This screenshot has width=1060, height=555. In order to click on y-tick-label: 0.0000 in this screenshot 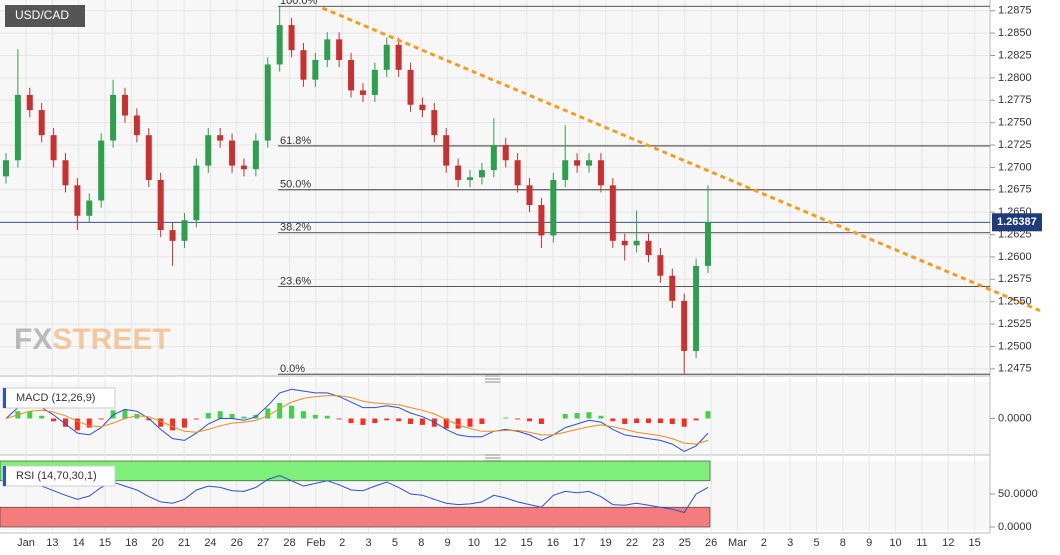, I will do `click(1015, 418)`.